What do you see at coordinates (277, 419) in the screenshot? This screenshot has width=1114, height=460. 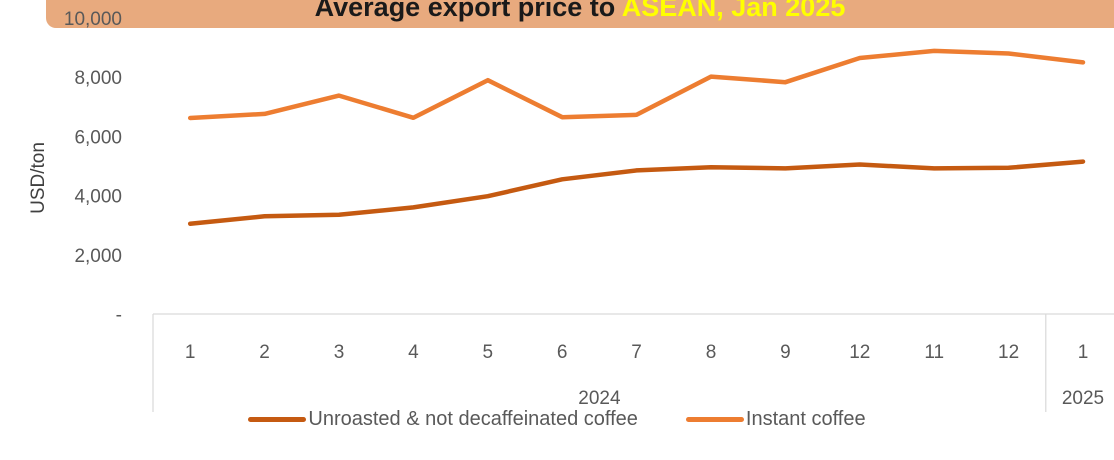 I see `legend-swatch-unroasted` at bounding box center [277, 419].